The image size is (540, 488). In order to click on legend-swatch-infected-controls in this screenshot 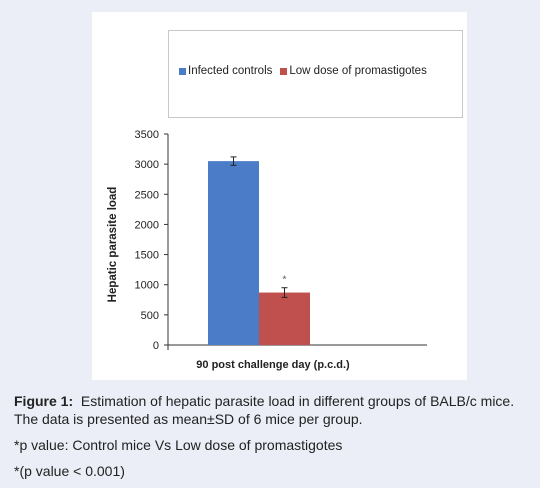, I will do `click(182, 71)`.